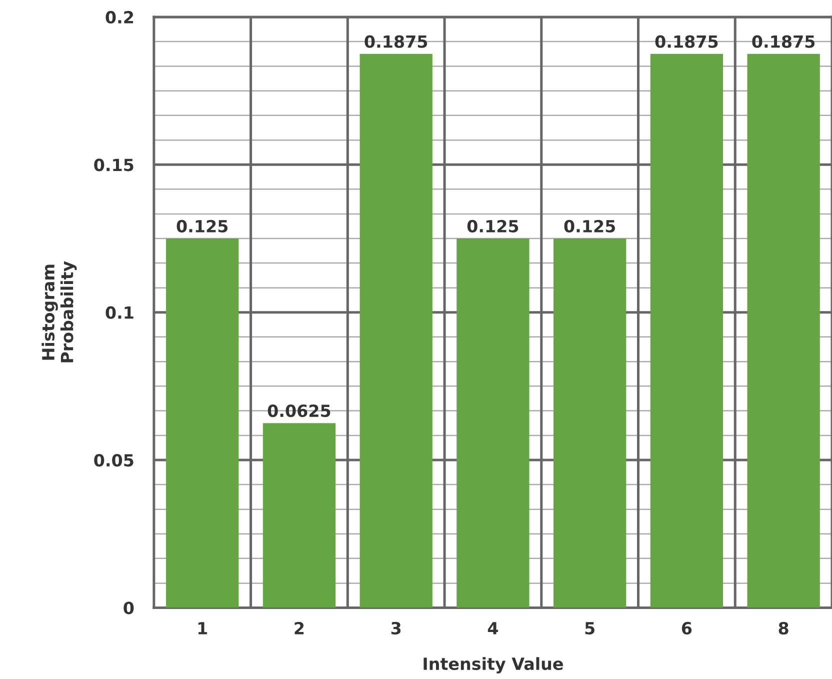 This screenshot has height=679, width=832. What do you see at coordinates (299, 628) in the screenshot?
I see `x-tick-label: 2` at bounding box center [299, 628].